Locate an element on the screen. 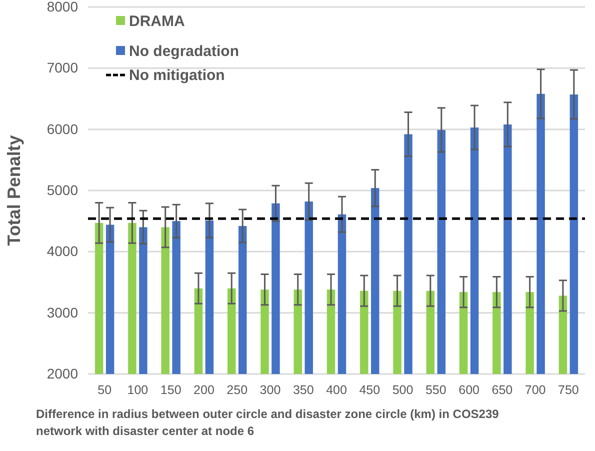 The width and height of the screenshot is (595, 451). x-tick-label: 750 is located at coordinates (568, 389).